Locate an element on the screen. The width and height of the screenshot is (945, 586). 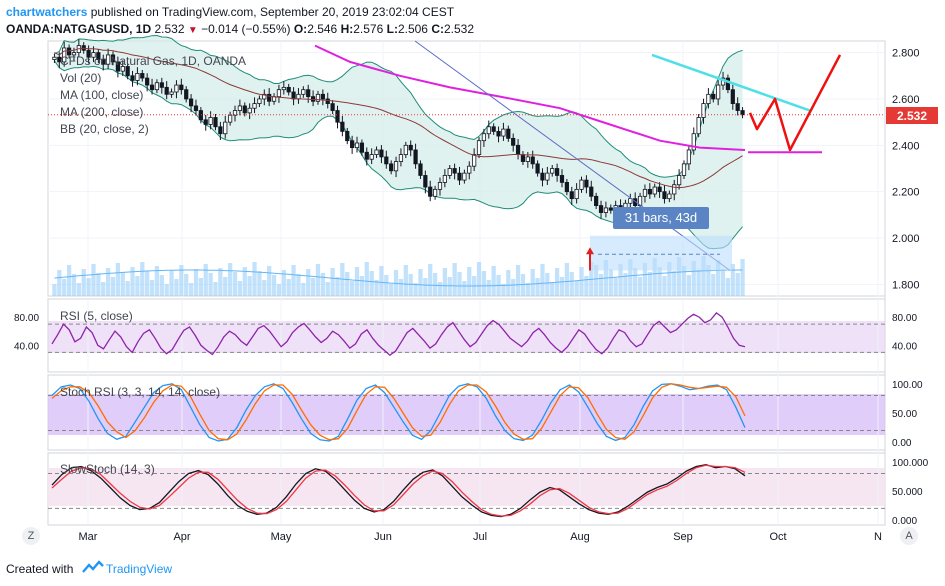
legend-title: CFDs on Natural Gas, 1D, OANDA is located at coordinates (153, 61).